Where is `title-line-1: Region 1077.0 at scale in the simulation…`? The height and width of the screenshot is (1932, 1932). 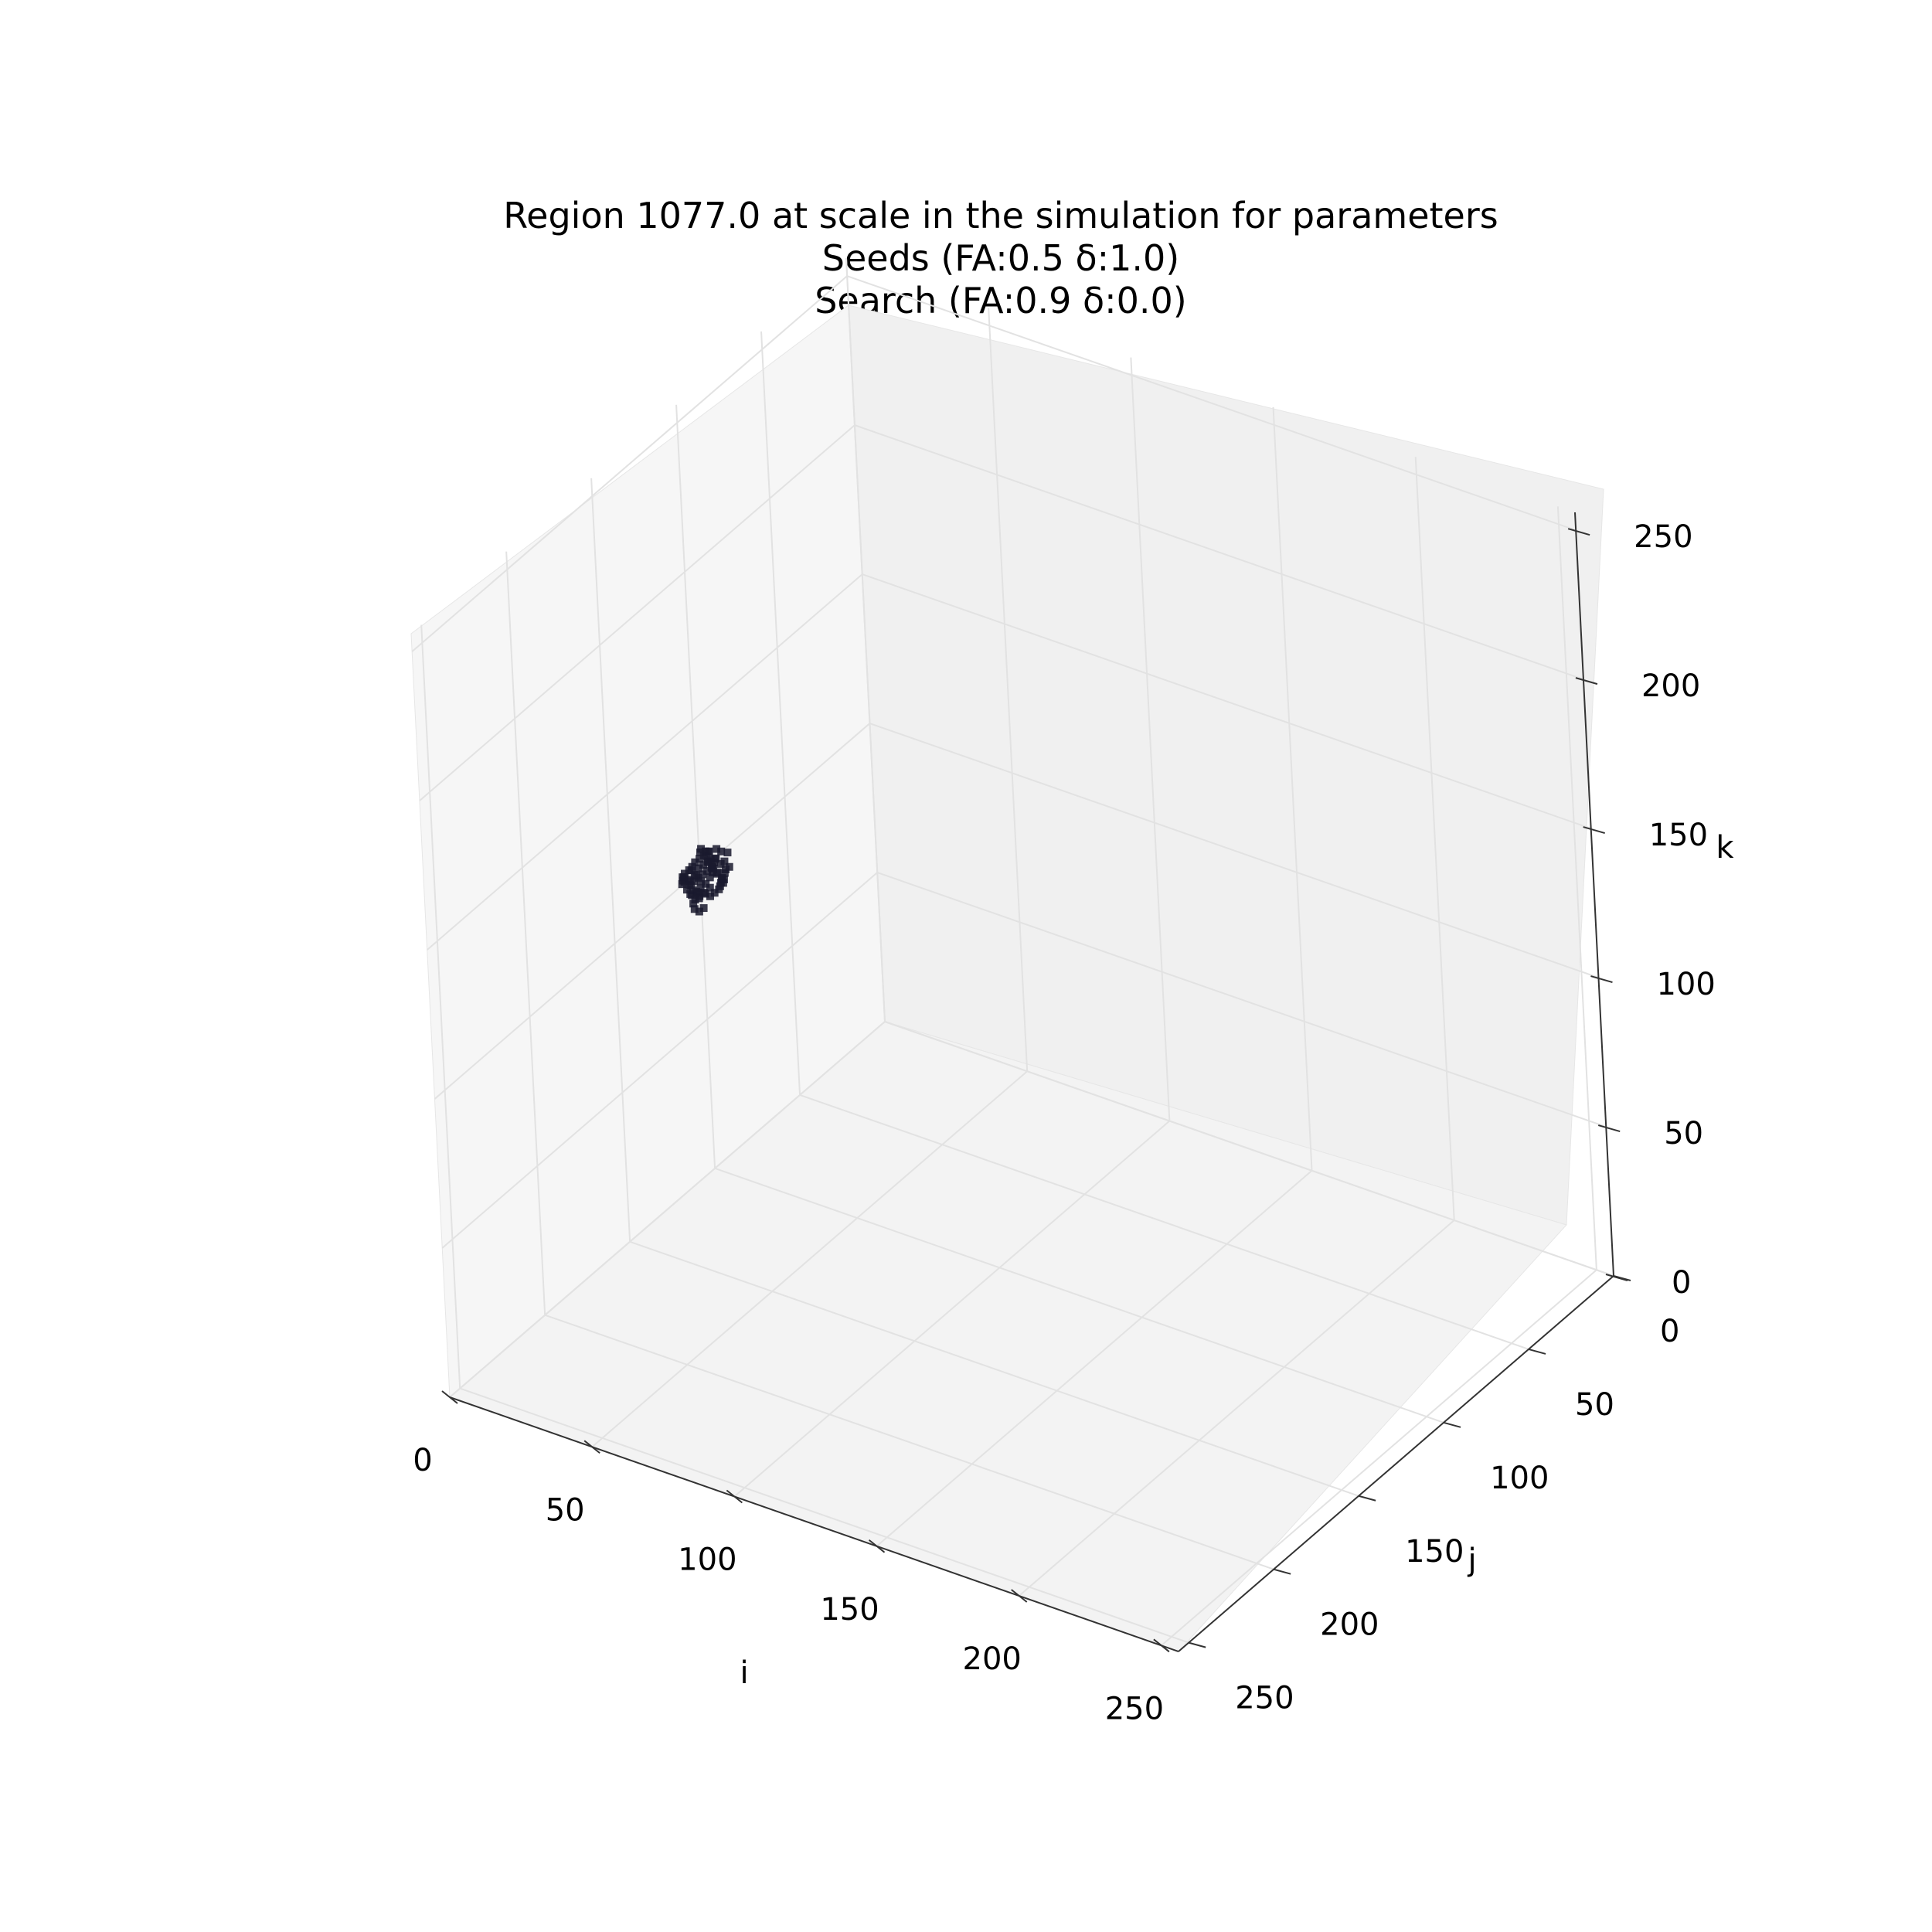
title-line-1: Region 1077.0 at scale in the simulation… is located at coordinates (1000, 216).